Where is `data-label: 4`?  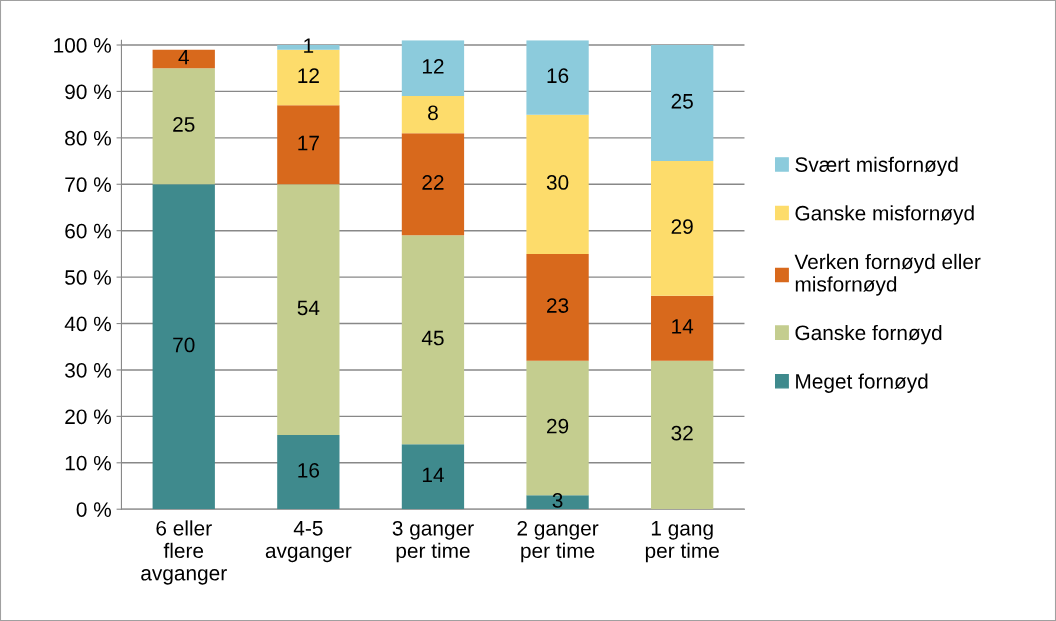 data-label: 4 is located at coordinates (183, 57).